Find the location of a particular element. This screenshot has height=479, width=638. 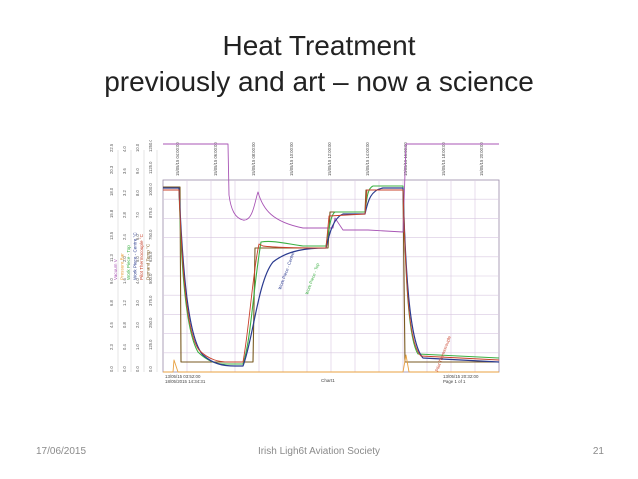

axis-tick-label: 2.8 is located at coordinates (124, 215).